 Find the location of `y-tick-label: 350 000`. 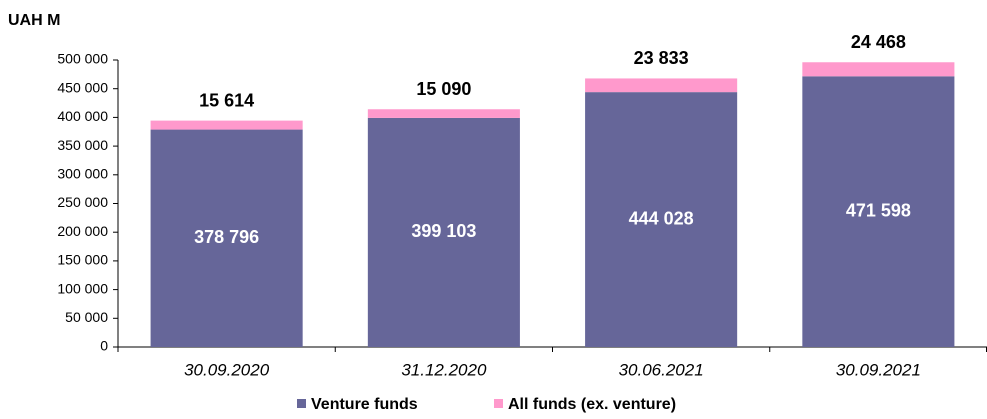

y-tick-label: 350 000 is located at coordinates (82, 145).